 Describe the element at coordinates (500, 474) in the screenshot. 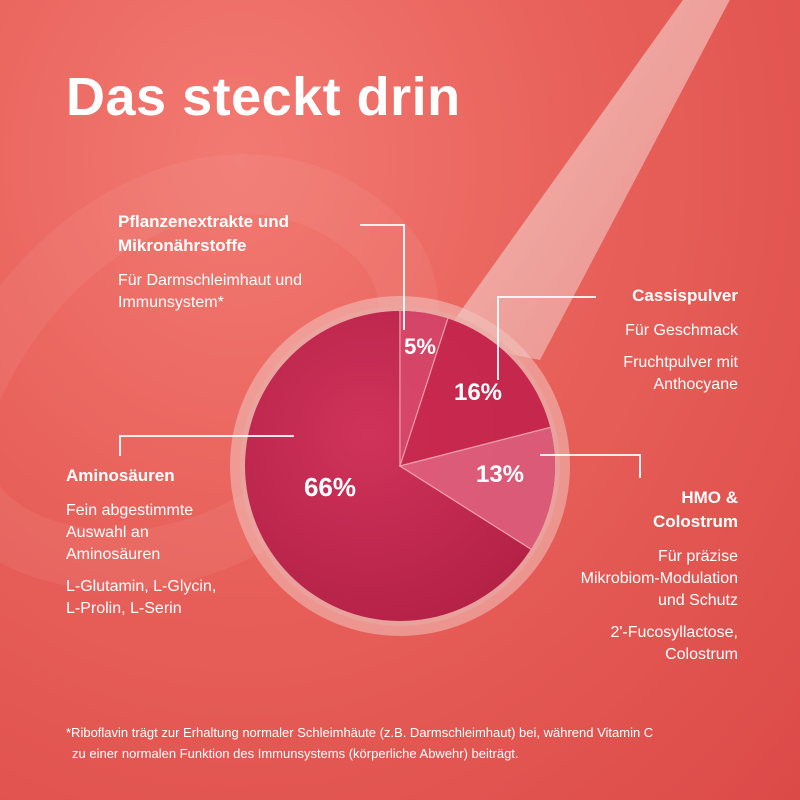

I see `pie-label-hmo: 13%` at that location.